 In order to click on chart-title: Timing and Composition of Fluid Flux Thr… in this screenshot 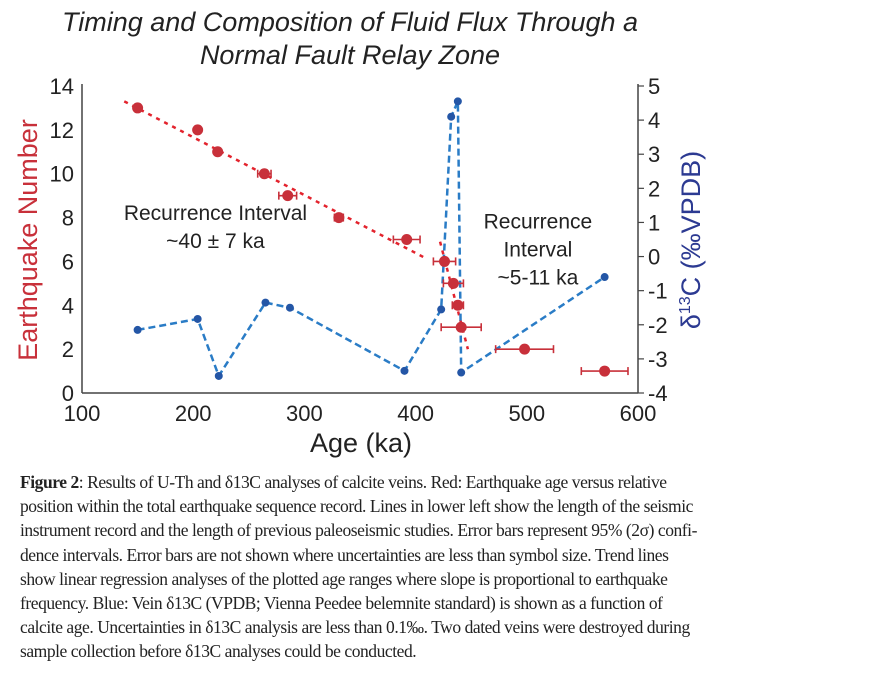, I will do `click(350, 39)`.